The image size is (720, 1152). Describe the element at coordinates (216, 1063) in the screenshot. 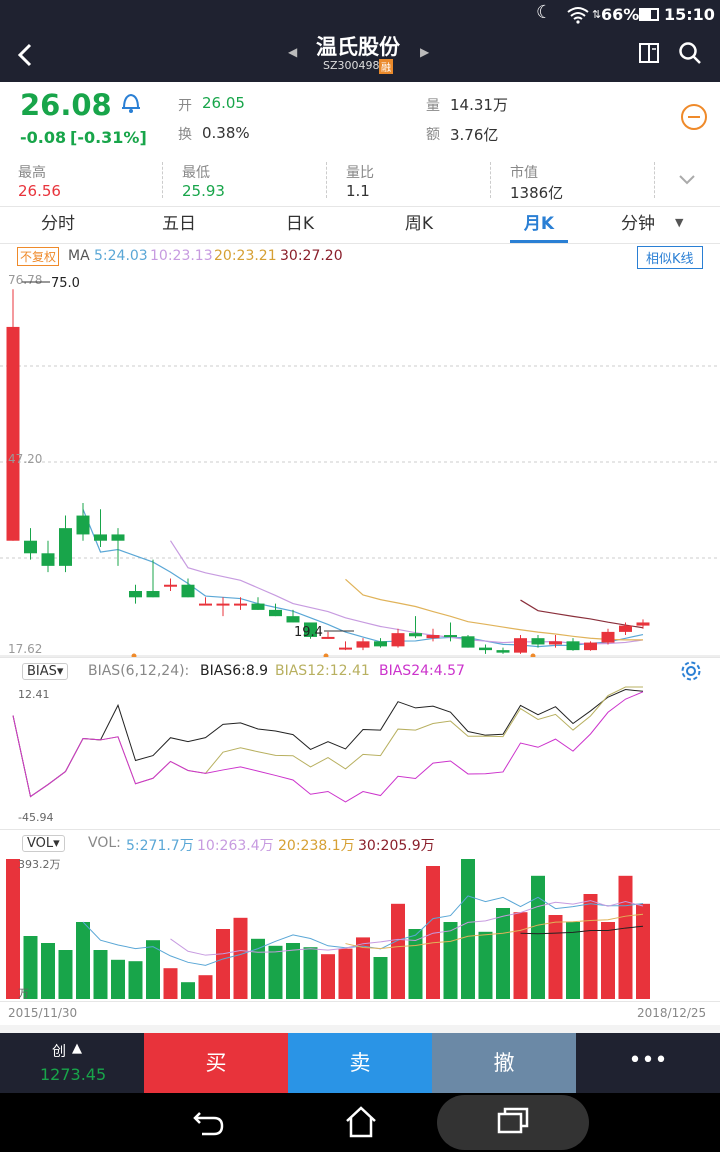

I see `buy-button: 买` at that location.